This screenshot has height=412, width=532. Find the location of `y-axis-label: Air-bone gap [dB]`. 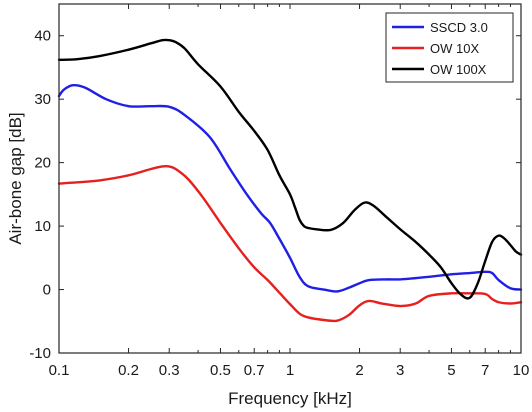

y-axis-label: Air-bone gap [dB] is located at coordinates (15, 178).